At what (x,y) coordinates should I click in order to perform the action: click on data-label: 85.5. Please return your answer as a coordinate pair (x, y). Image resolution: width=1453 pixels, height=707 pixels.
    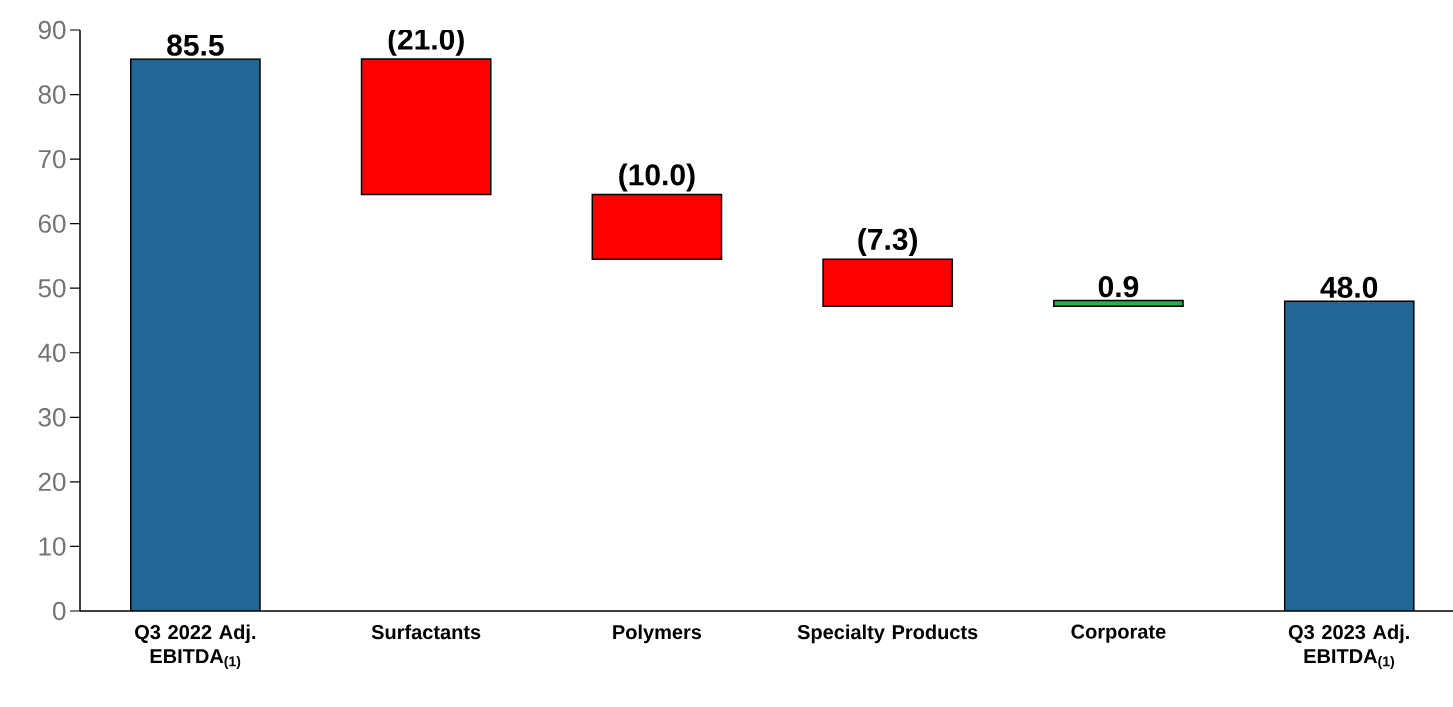
    Looking at the image, I should click on (195, 45).